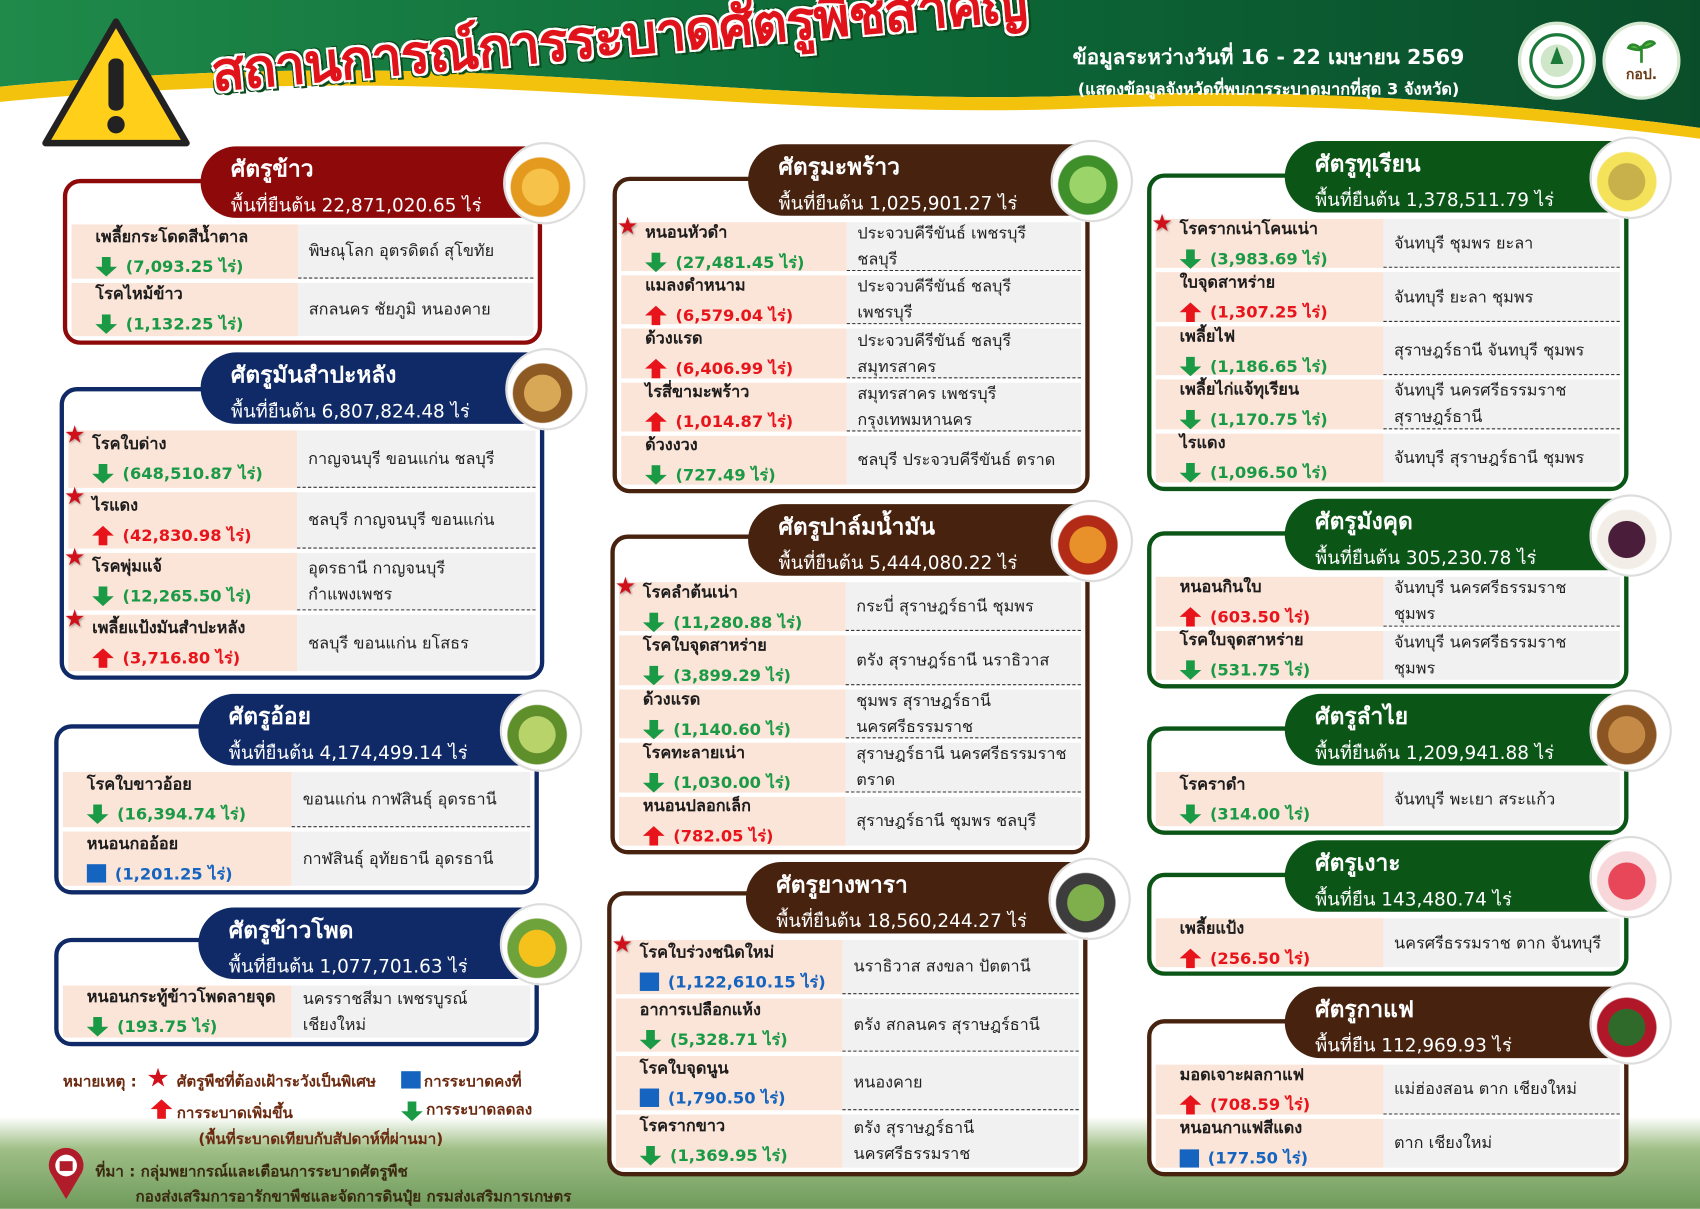  Describe the element at coordinates (684, 1067) in the screenshot. I see `pest-name: โรคใบจุดนูน` at that location.